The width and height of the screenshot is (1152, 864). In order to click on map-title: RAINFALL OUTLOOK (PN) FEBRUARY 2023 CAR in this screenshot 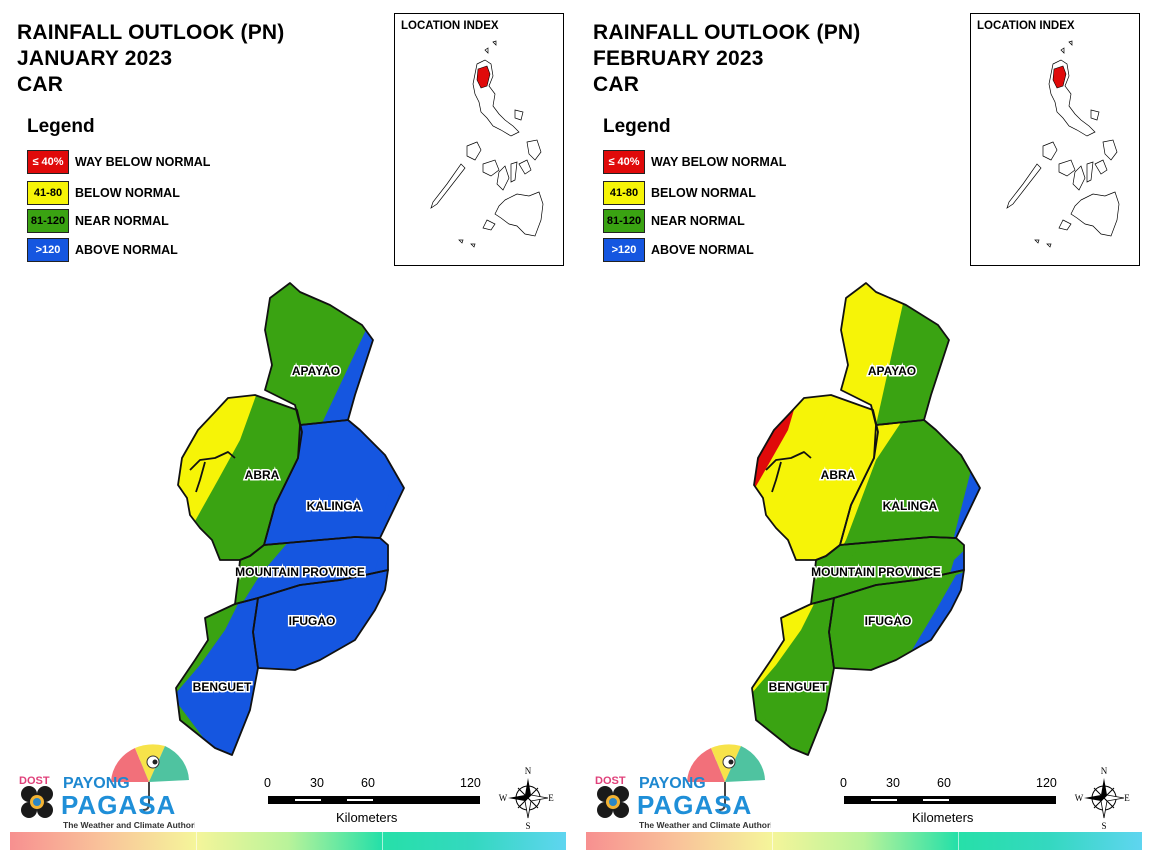, I will do `click(726, 59)`.